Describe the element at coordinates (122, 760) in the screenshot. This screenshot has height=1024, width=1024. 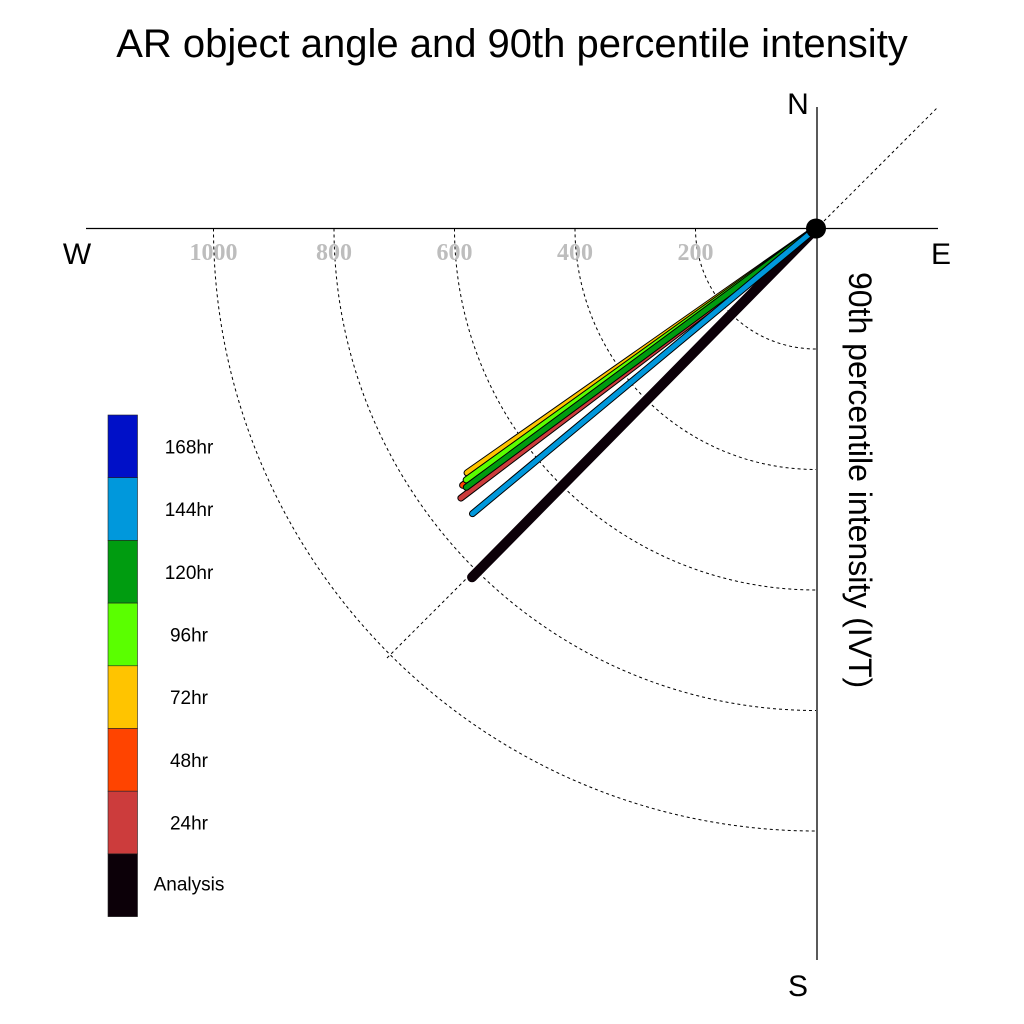
I see `legend-swatch-48hr` at that location.